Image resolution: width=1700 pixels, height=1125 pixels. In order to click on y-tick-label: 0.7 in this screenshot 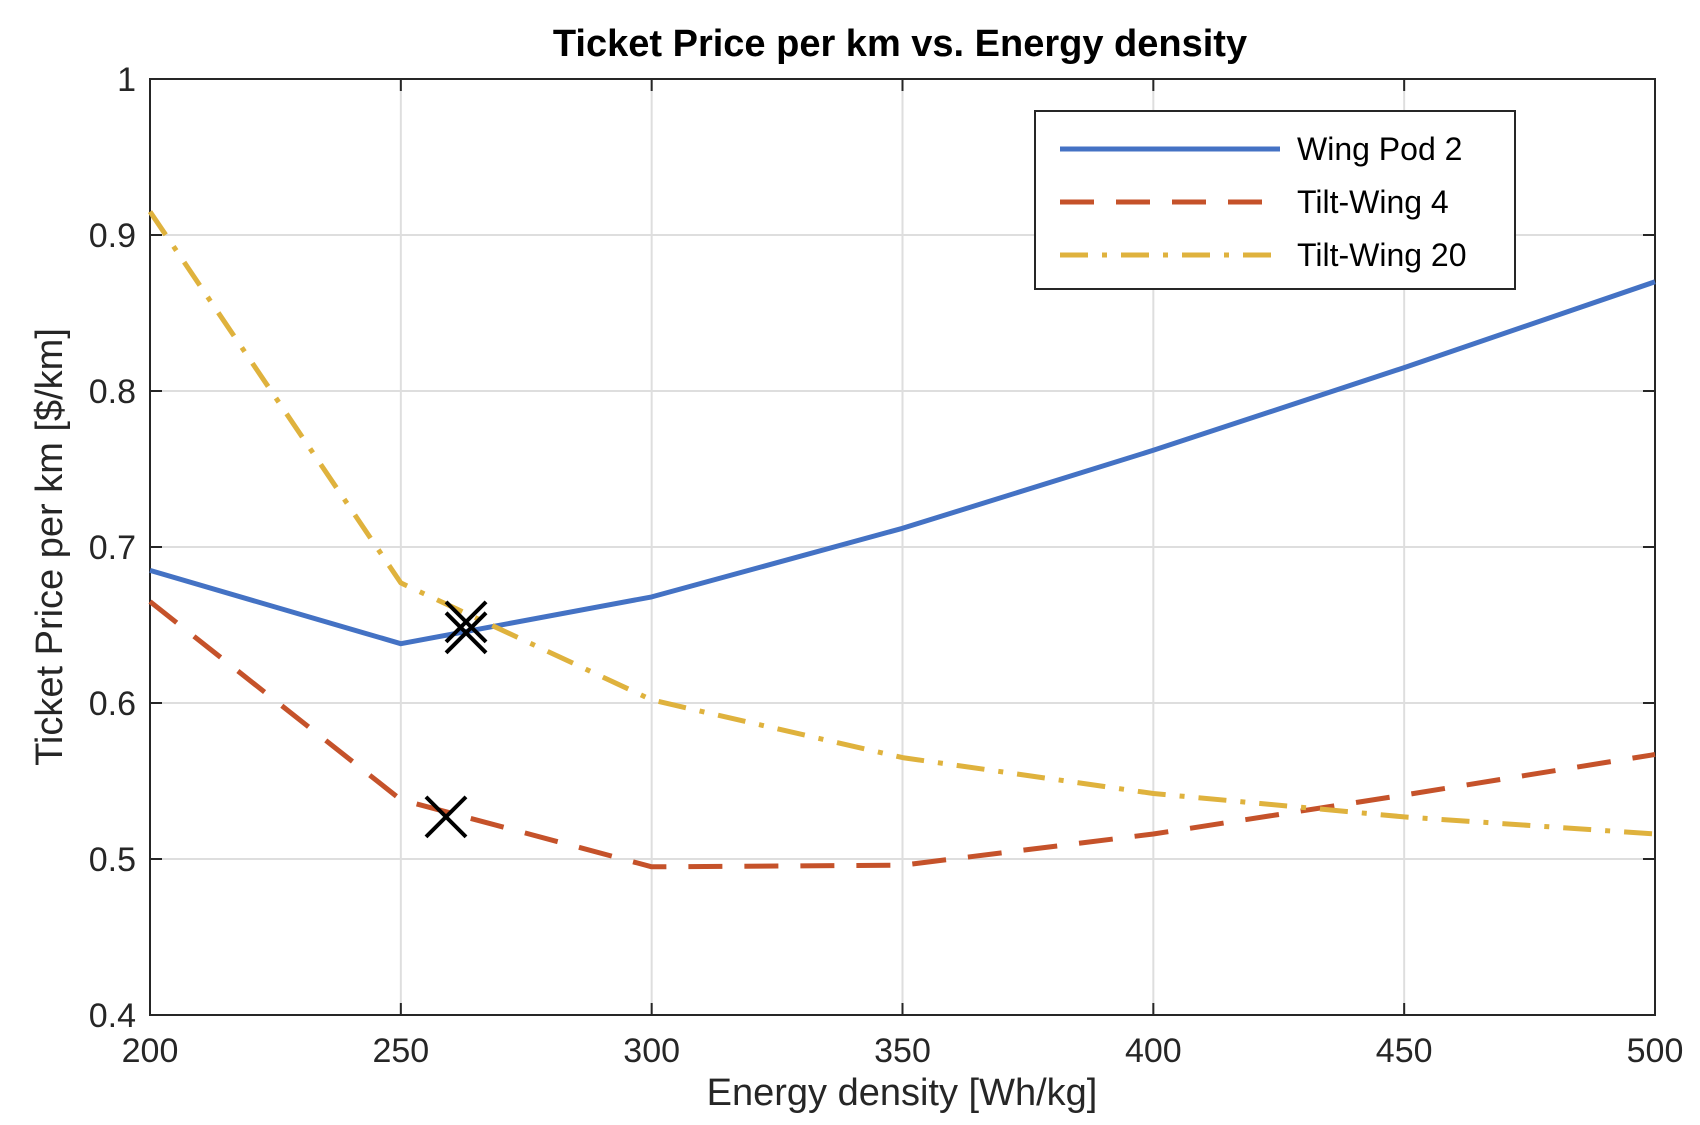, I will do `click(112, 548)`.